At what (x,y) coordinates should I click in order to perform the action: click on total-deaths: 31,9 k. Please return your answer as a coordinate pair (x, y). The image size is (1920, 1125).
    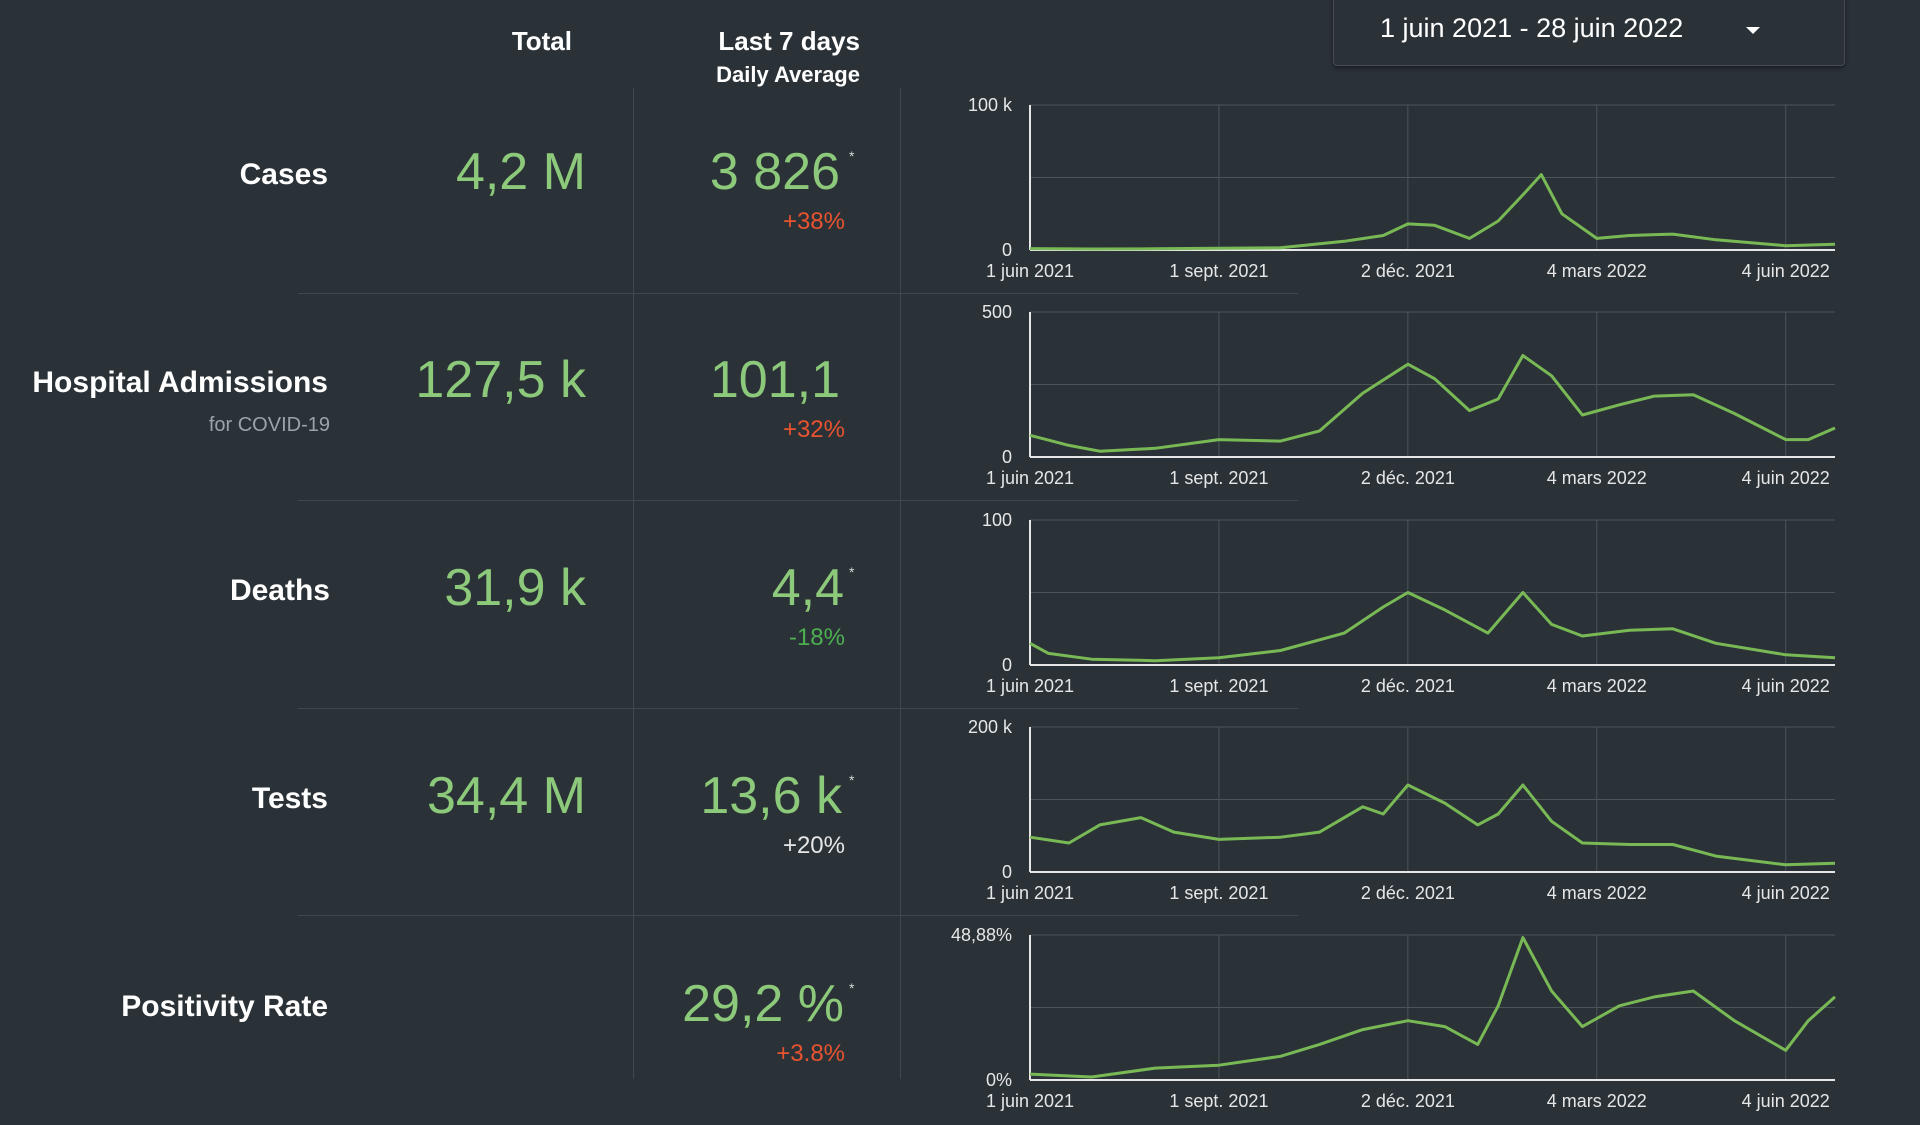
    Looking at the image, I should click on (515, 588).